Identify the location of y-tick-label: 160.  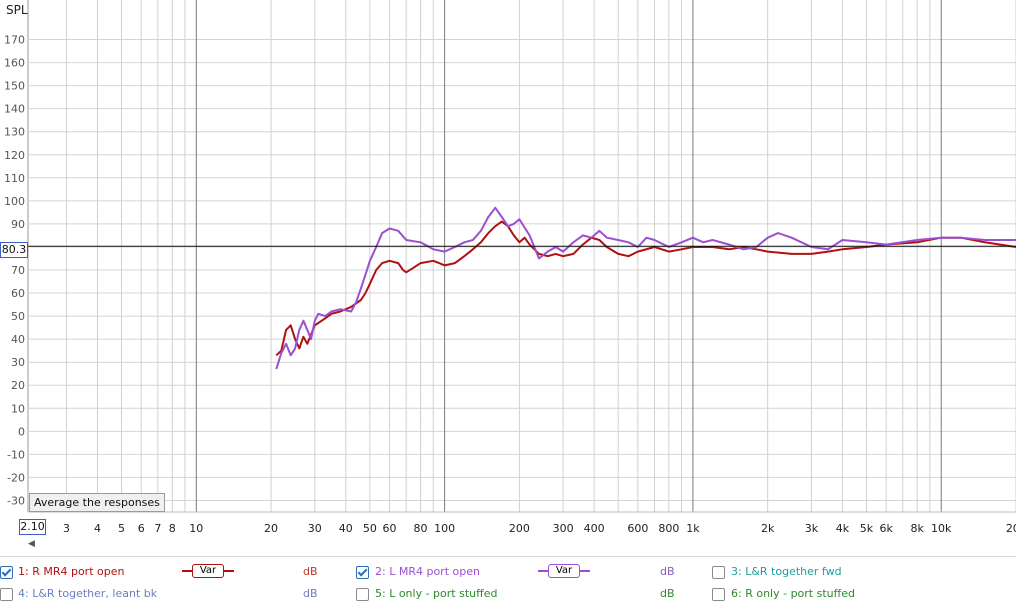
(14, 63).